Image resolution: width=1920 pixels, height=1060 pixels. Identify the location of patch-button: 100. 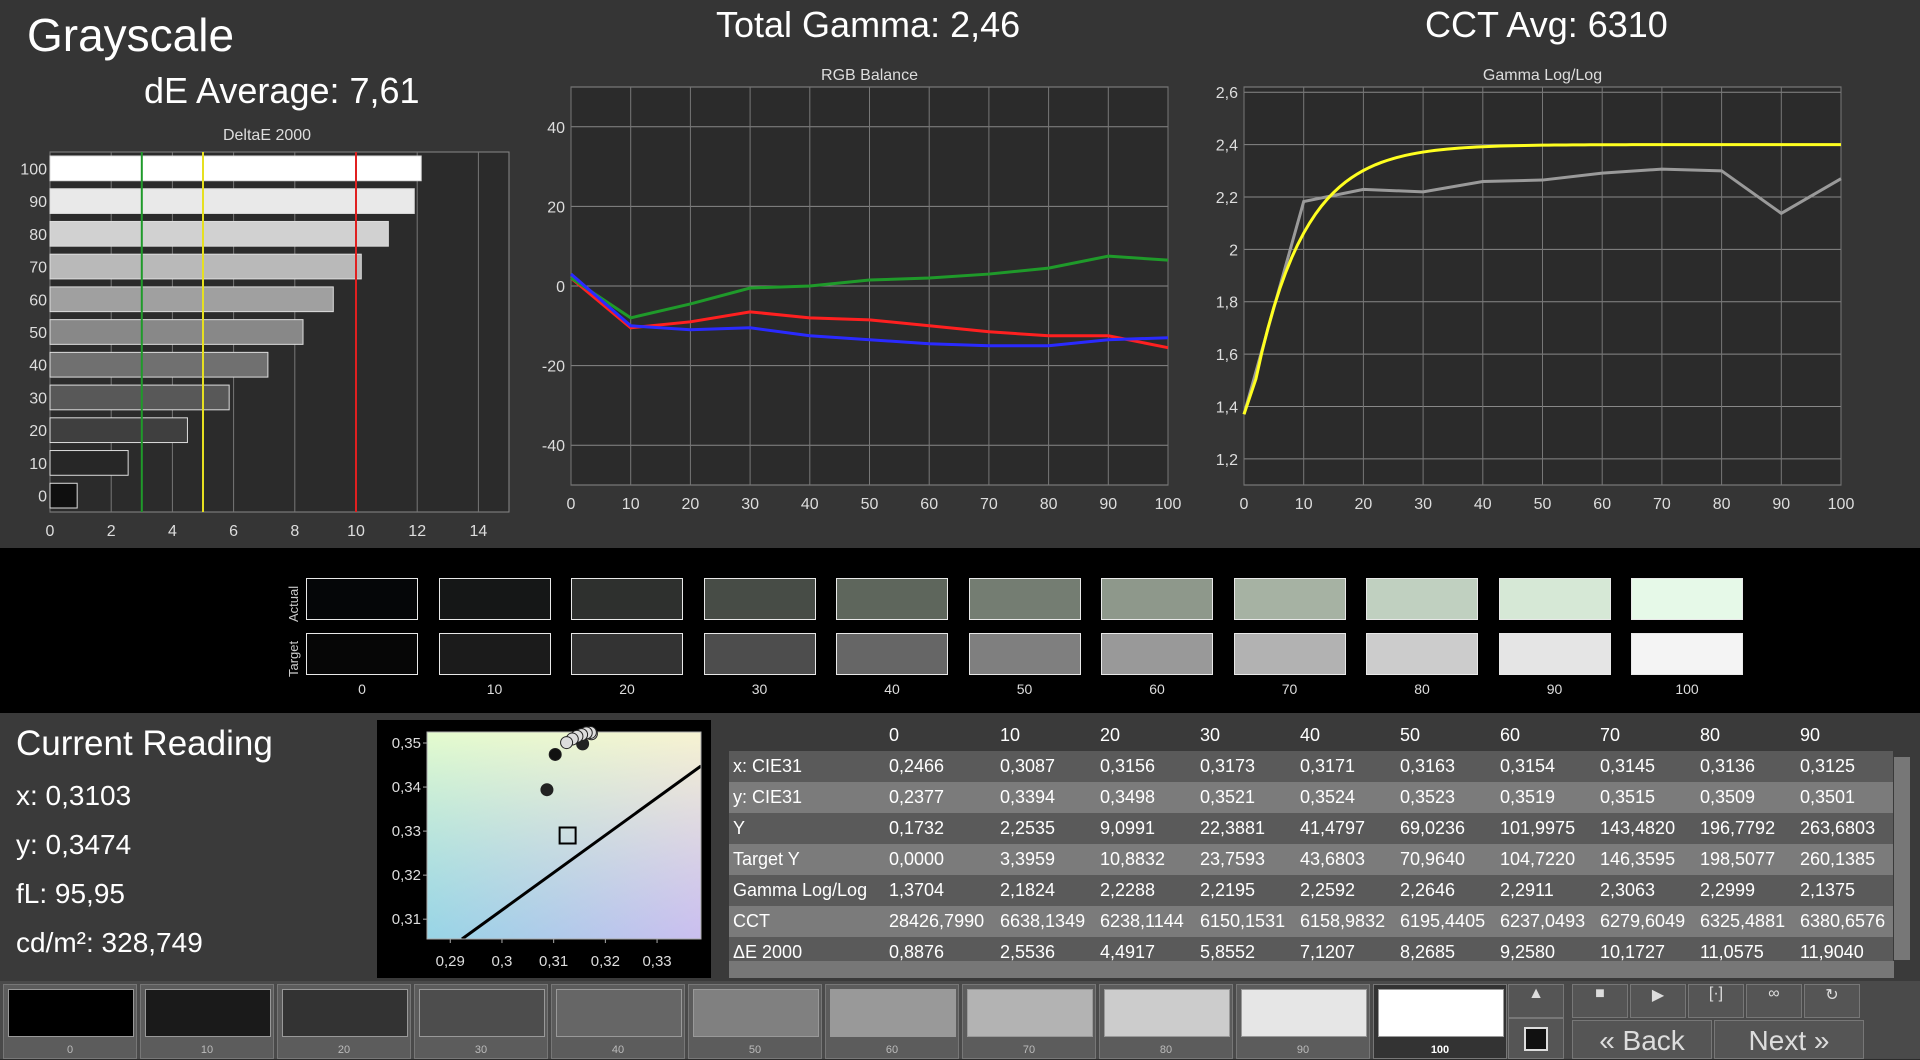
(1440, 1021).